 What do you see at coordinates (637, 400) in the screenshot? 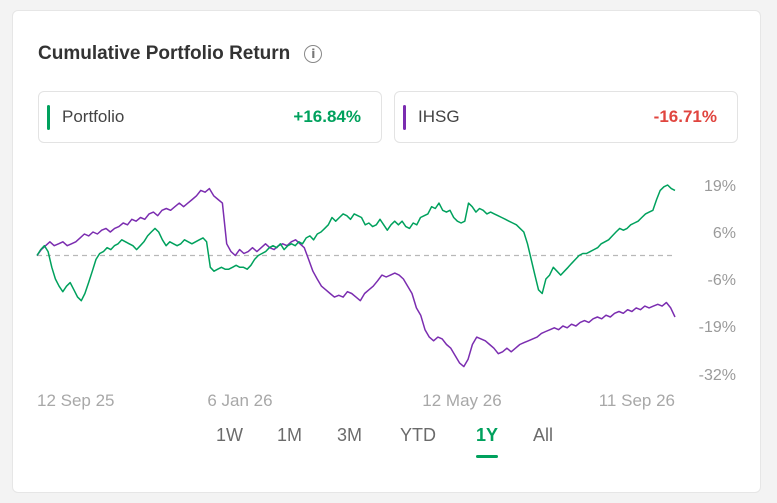
I see `x-tick-label: 11 Sep 26` at bounding box center [637, 400].